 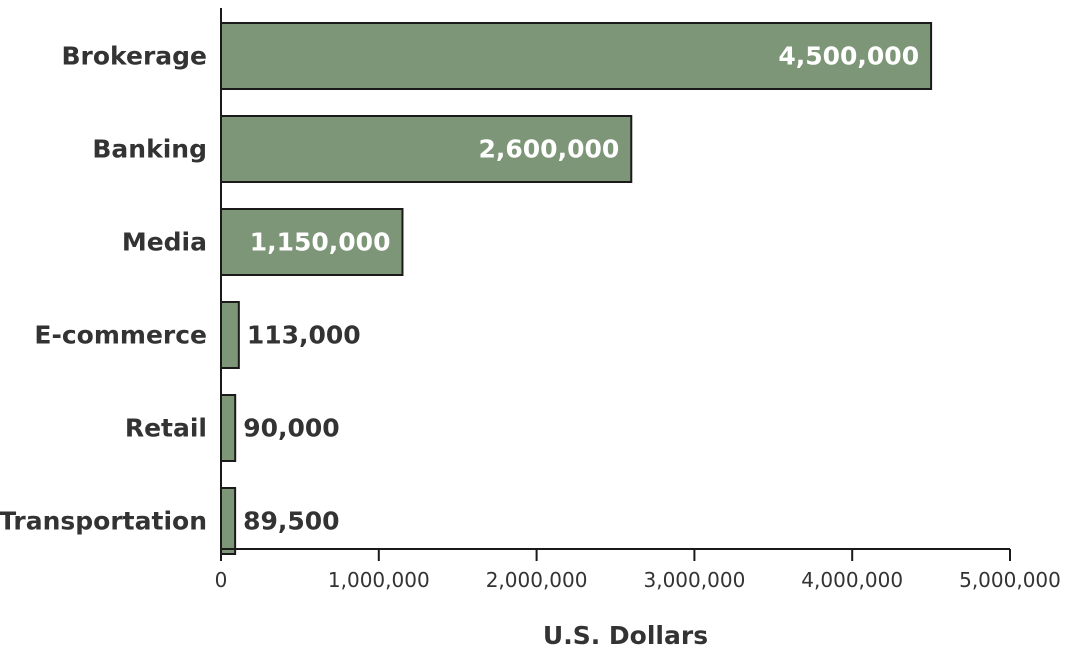 What do you see at coordinates (103, 521) in the screenshot?
I see `category-label: Transportation` at bounding box center [103, 521].